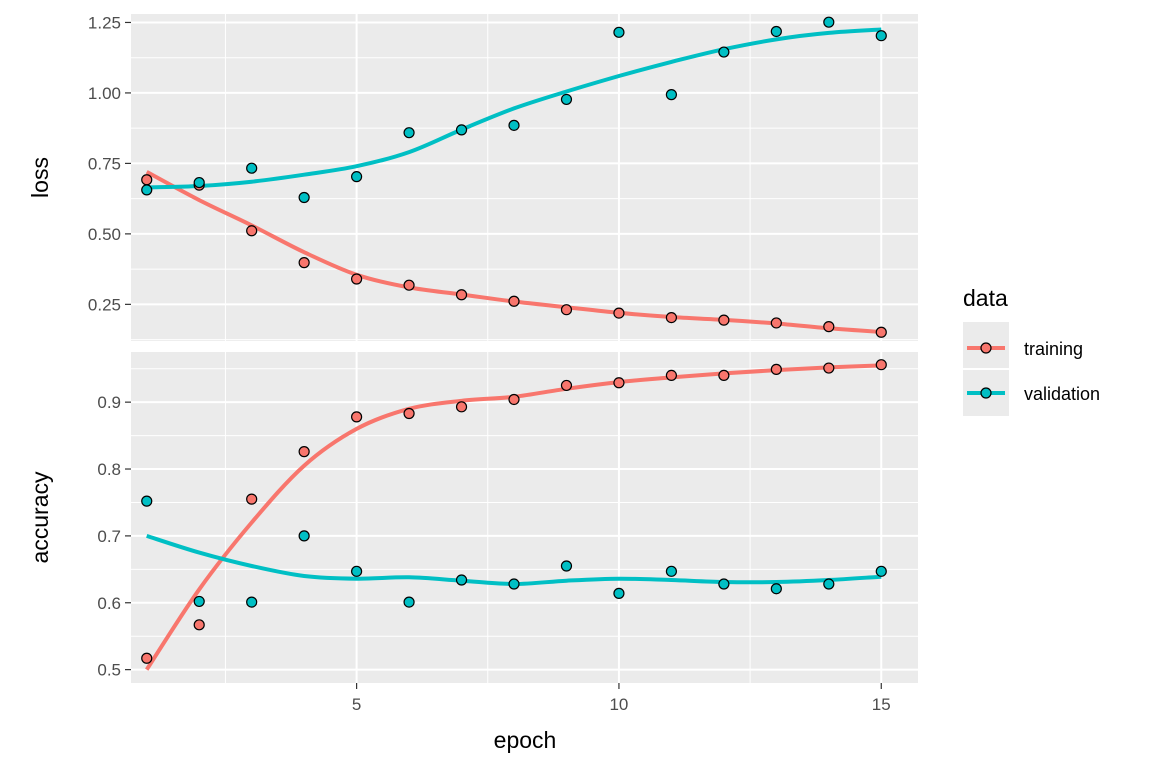 The image size is (1152, 768). I want to click on x-axis-title: epoch, so click(525, 740).